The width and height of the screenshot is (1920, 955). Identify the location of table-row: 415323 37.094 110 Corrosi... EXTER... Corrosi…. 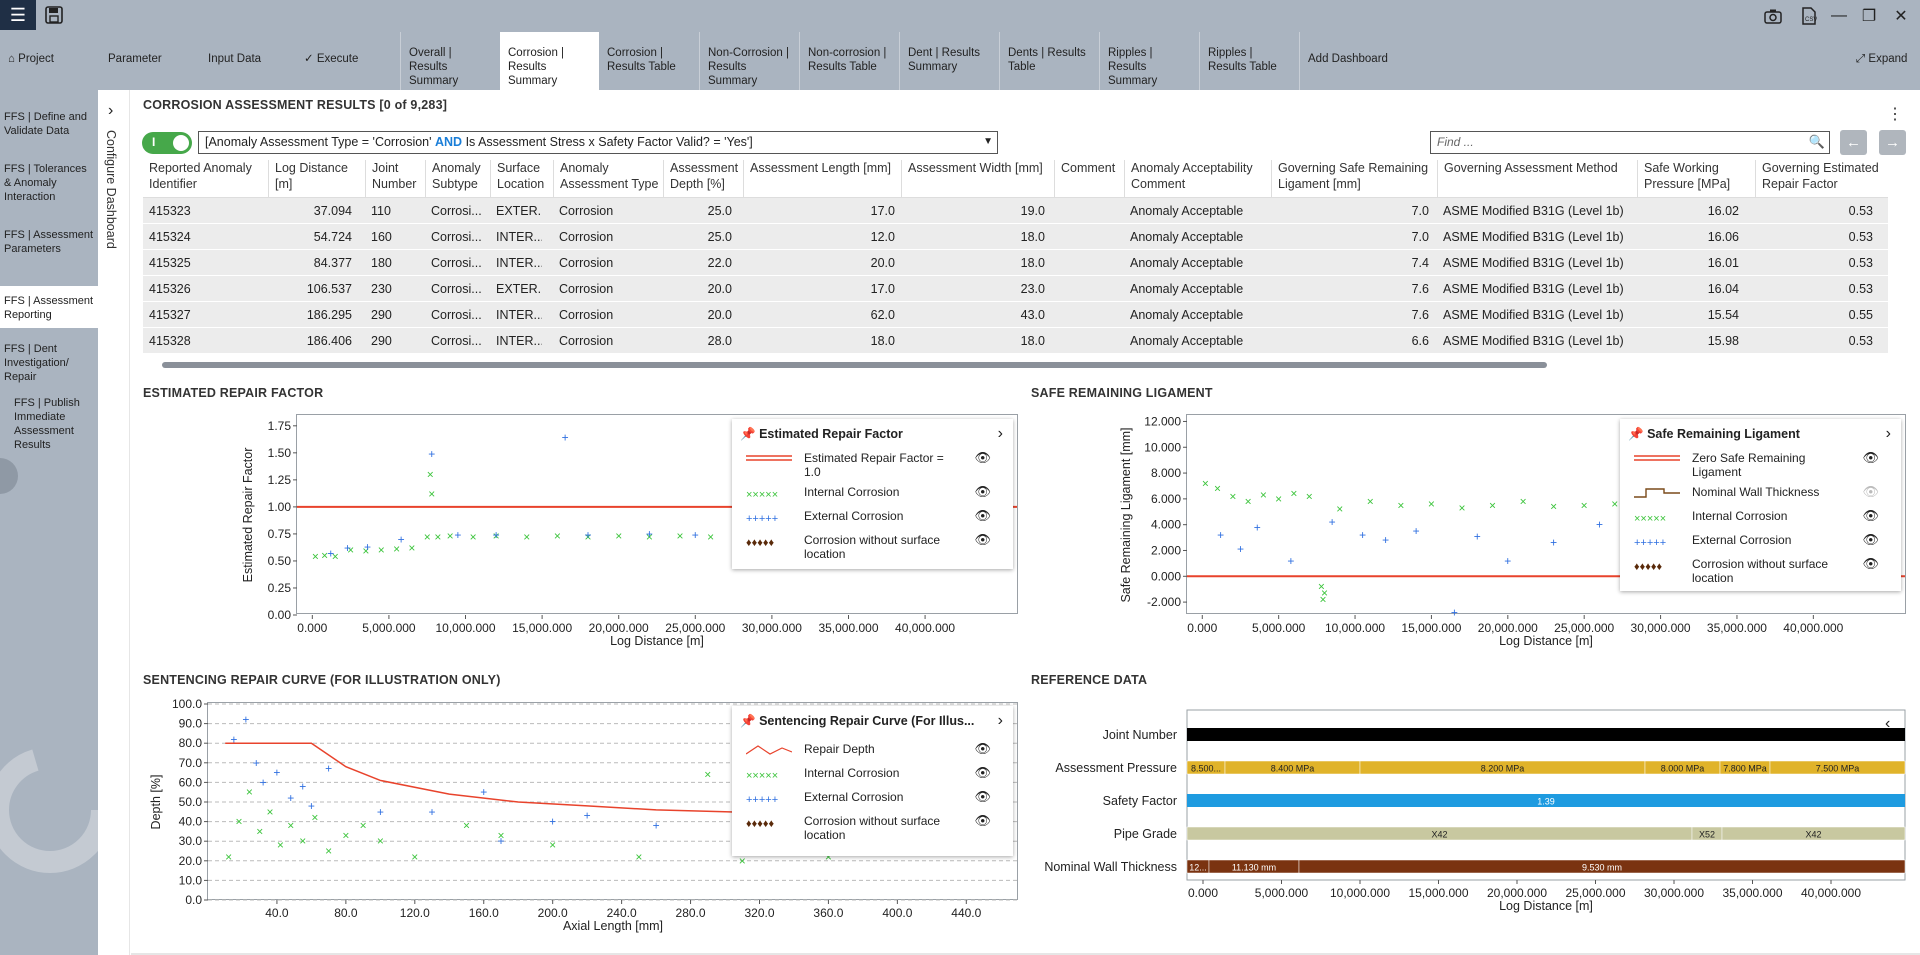
(1015, 211).